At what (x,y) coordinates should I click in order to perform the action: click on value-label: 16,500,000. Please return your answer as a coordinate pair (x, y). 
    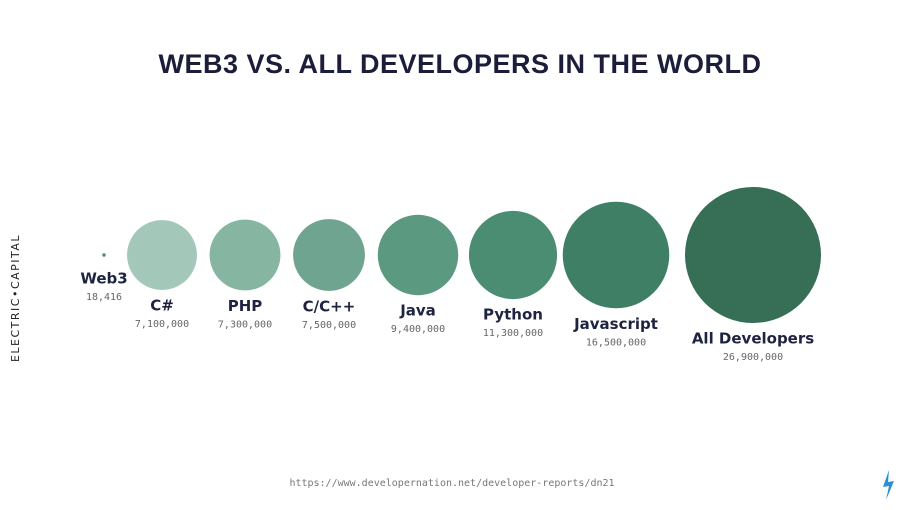
    Looking at the image, I should click on (616, 342).